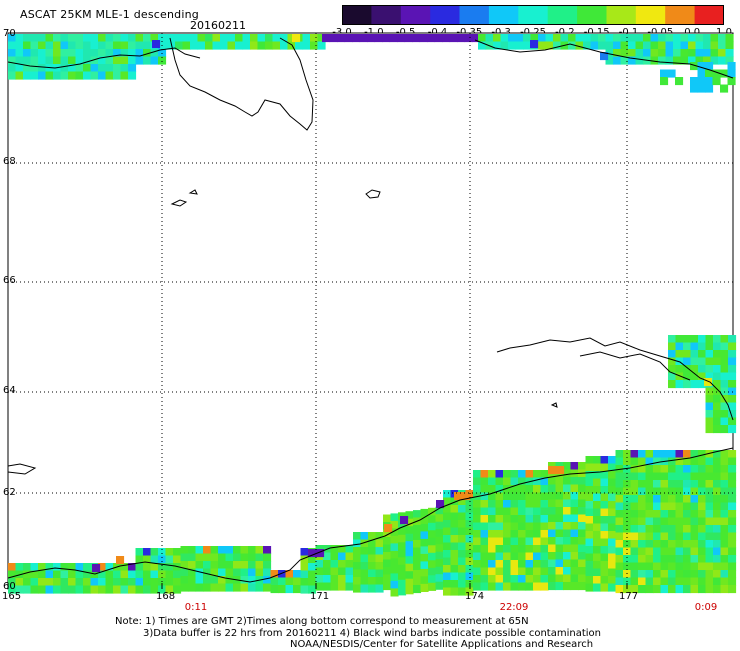 The image size is (740, 651). I want to click on coastline-alaska-north, so click(604, 59).